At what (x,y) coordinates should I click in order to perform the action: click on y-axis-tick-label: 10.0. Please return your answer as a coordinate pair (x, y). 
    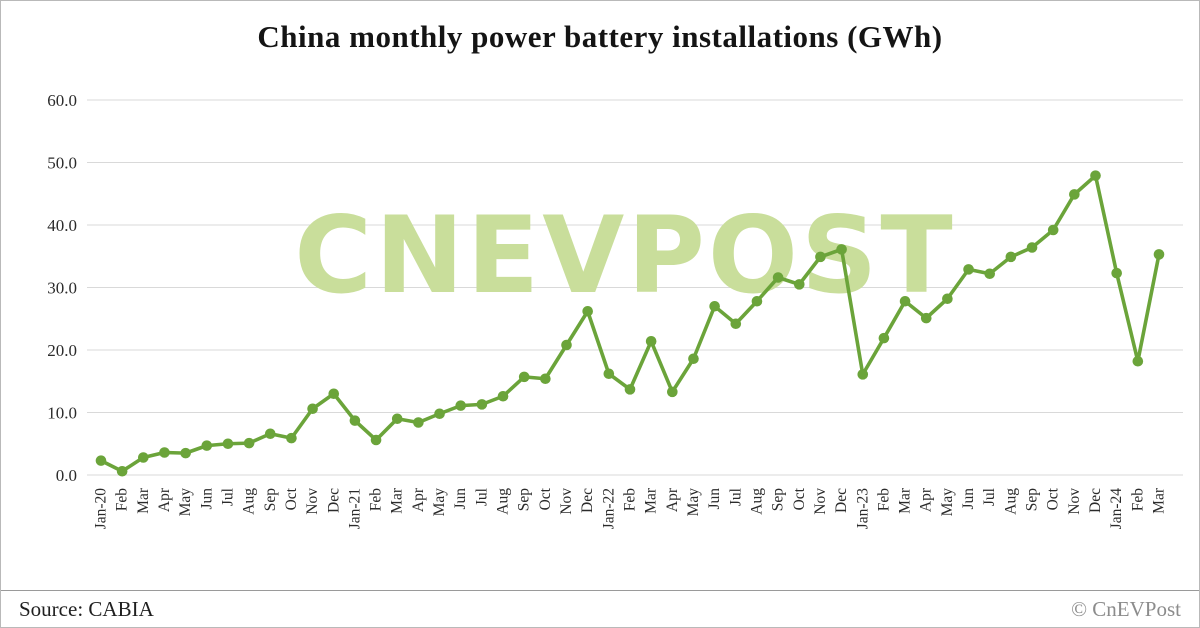
    Looking at the image, I should click on (62, 413).